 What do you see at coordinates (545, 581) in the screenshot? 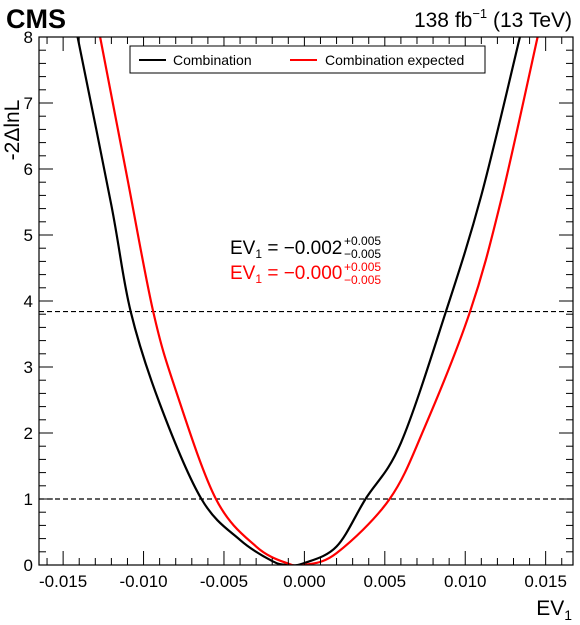
I see `x-tick-label: 0.015` at bounding box center [545, 581].